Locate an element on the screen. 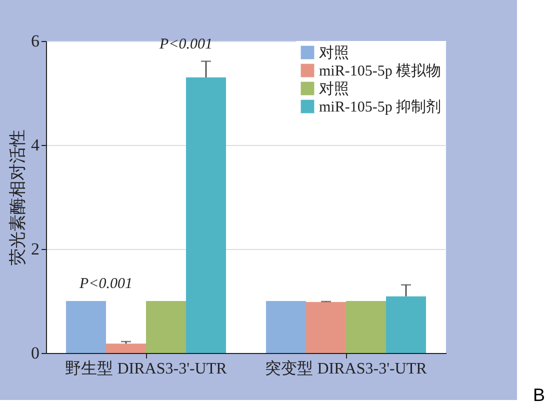 The image size is (549, 408). text: B is located at coordinates (538, 395).